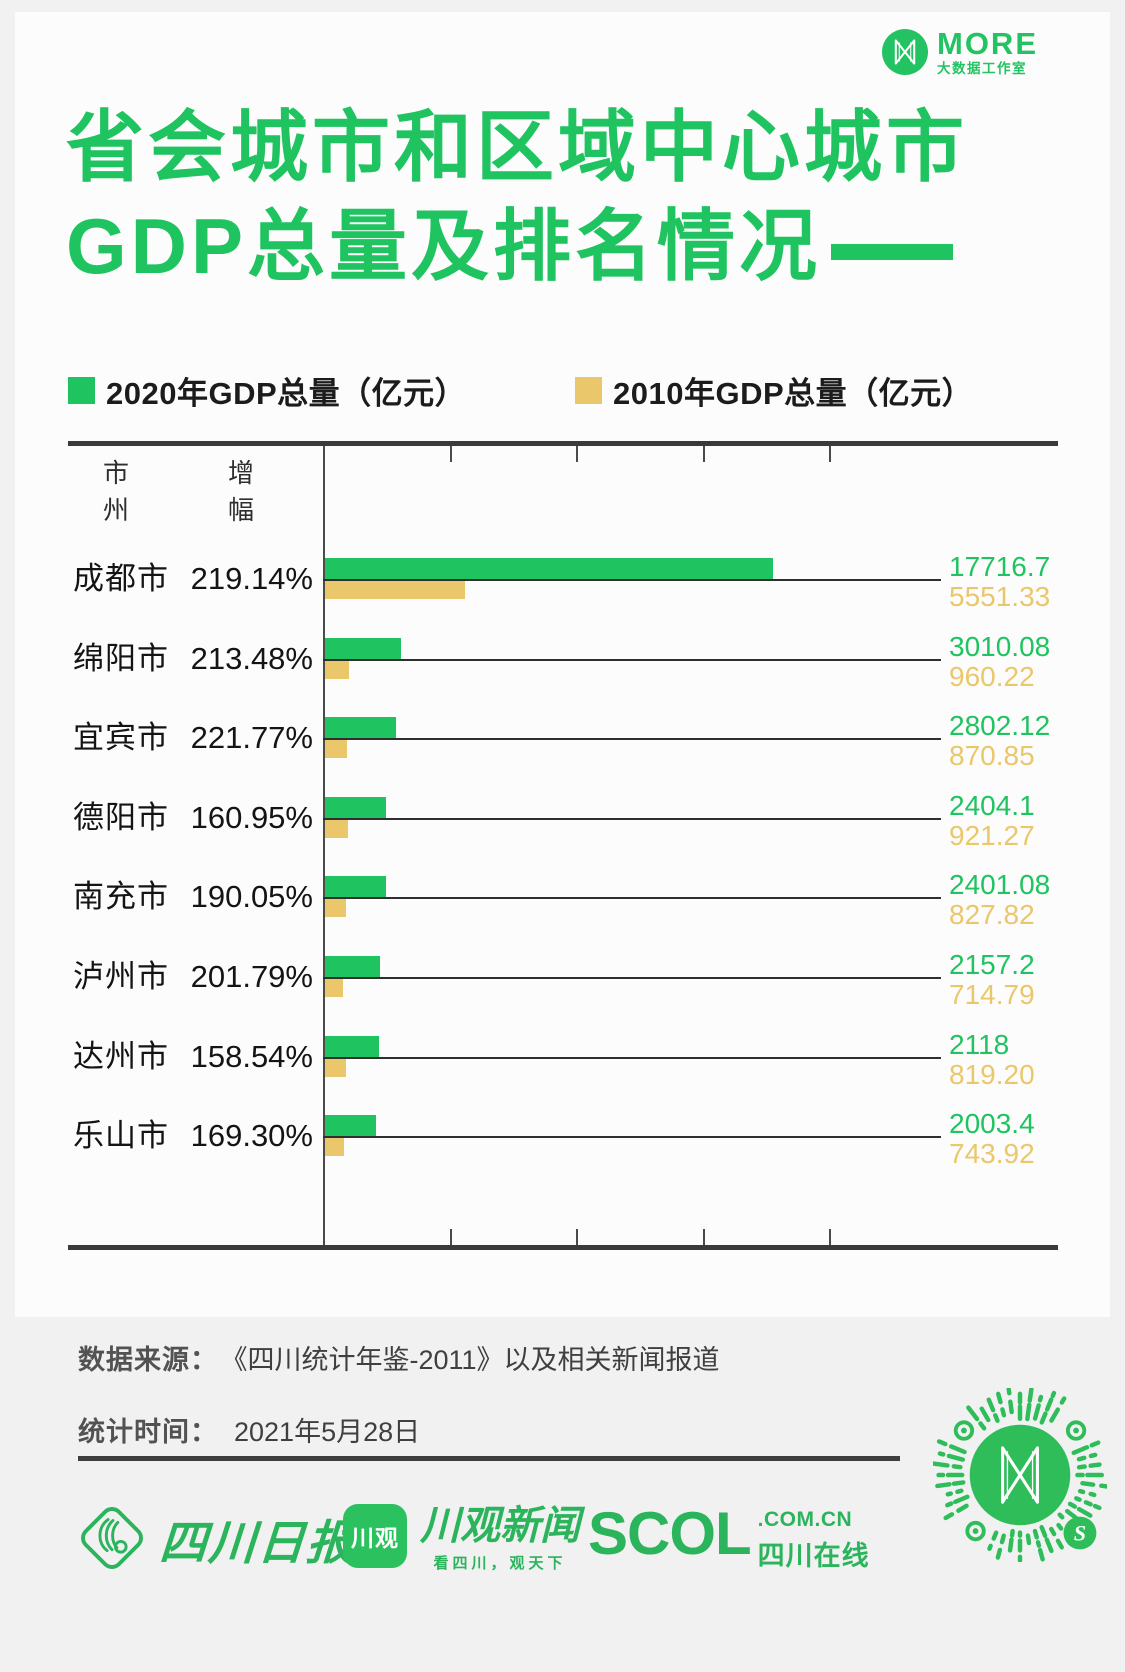 The image size is (1125, 1672). Describe the element at coordinates (1000, 566) in the screenshot. I see `value-2020: 17716.7` at that location.